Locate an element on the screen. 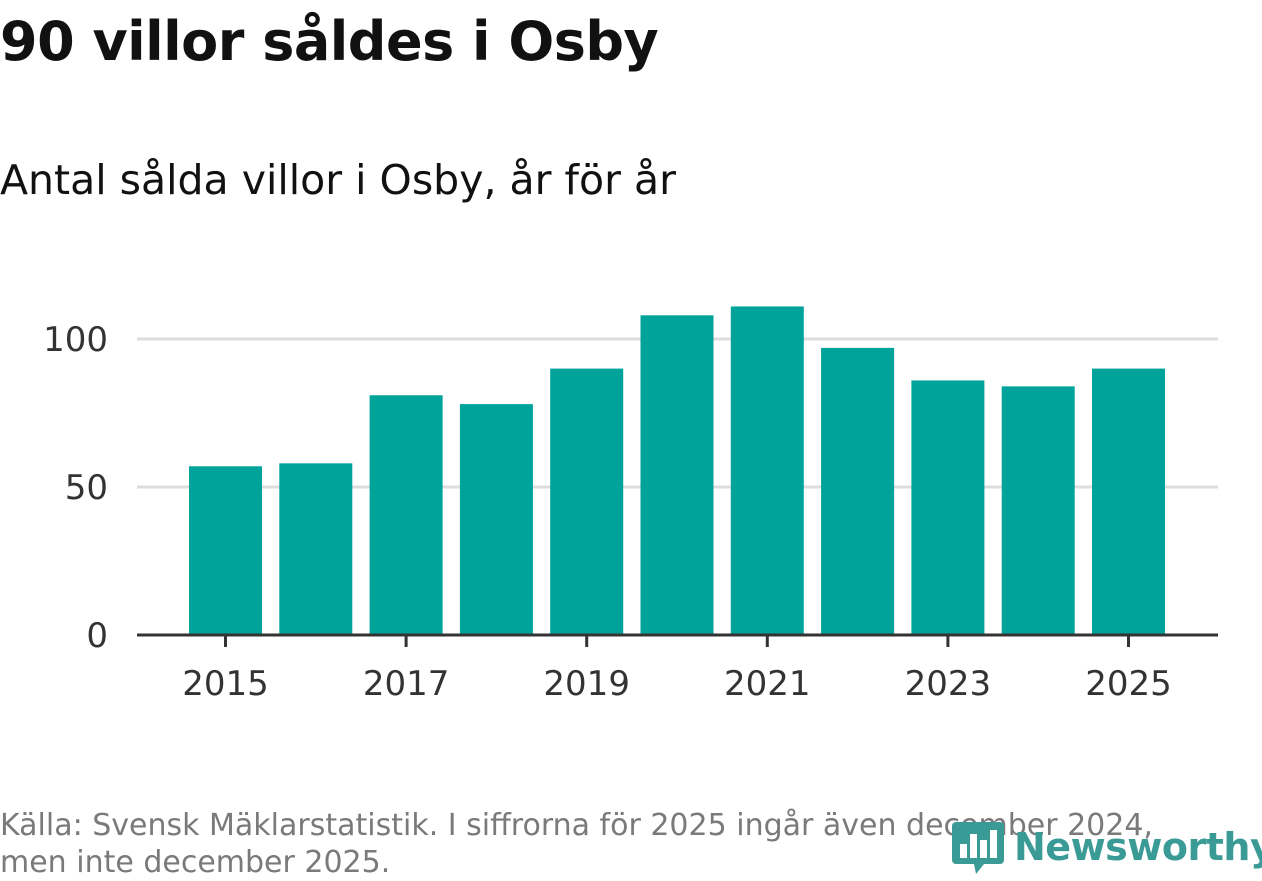  bar-2022 is located at coordinates (858, 491).